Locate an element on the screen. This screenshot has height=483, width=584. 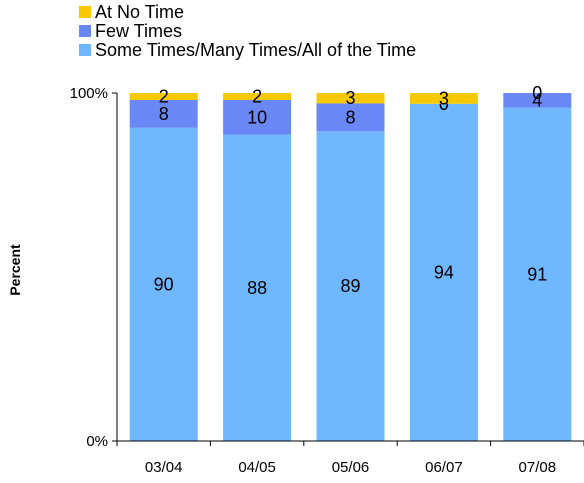
data-label: 4 is located at coordinates (537, 100).